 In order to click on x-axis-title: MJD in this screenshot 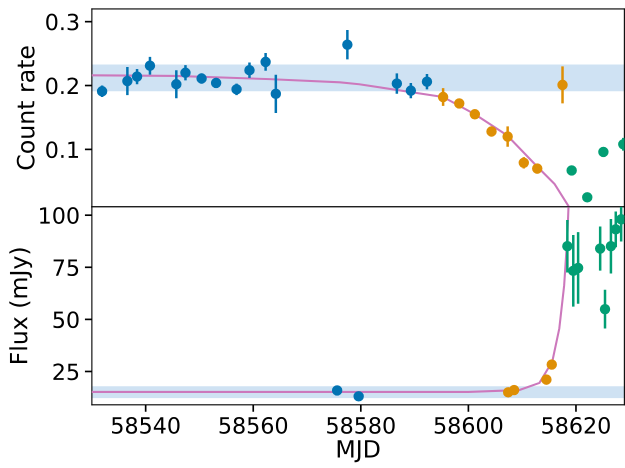, I will do `click(359, 451)`.